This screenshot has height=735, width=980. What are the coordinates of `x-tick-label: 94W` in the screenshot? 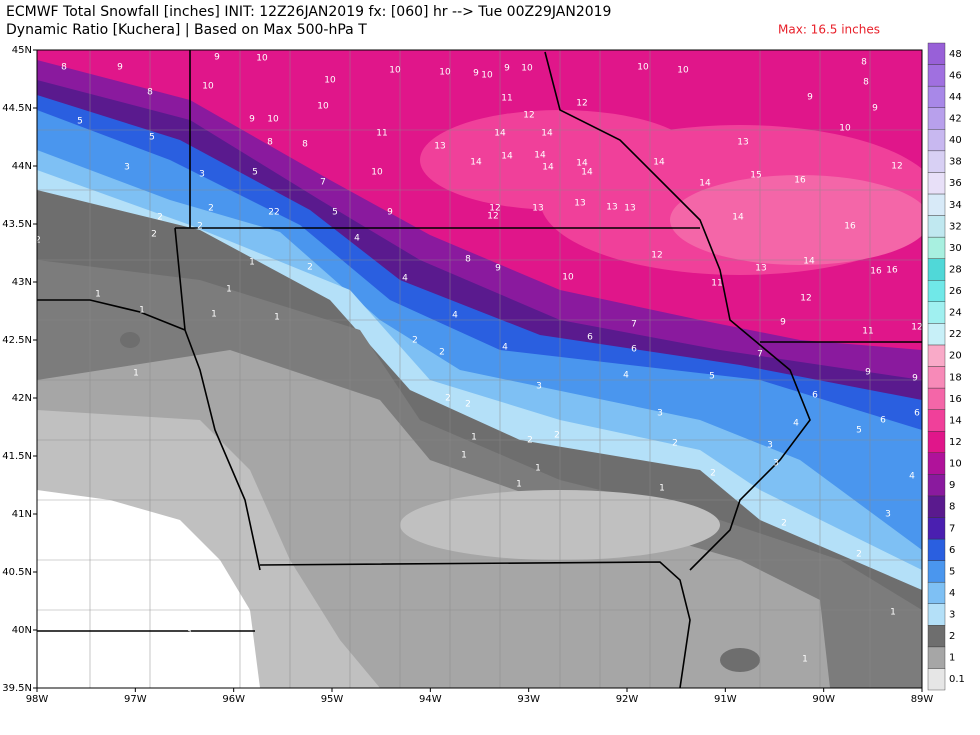 It's located at (430, 699).